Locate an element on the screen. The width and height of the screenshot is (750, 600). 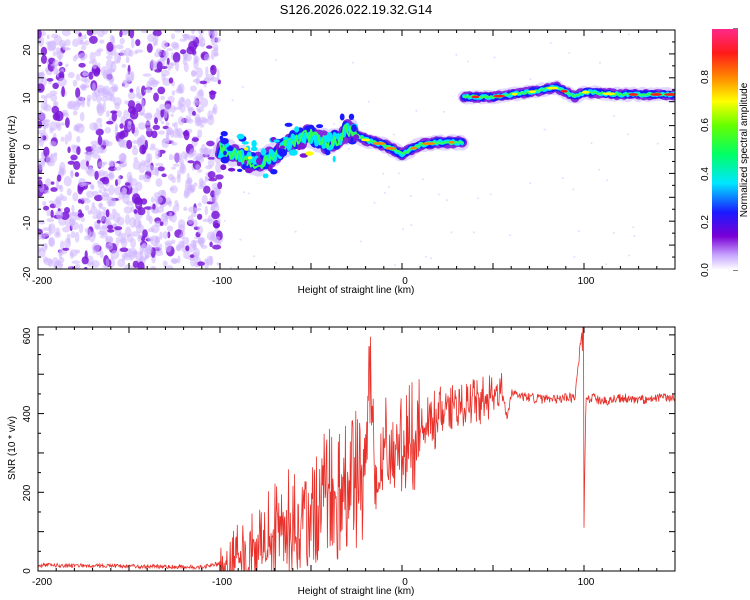
chart-title: S126.2026.022.19.32.G14 is located at coordinates (356, 9).